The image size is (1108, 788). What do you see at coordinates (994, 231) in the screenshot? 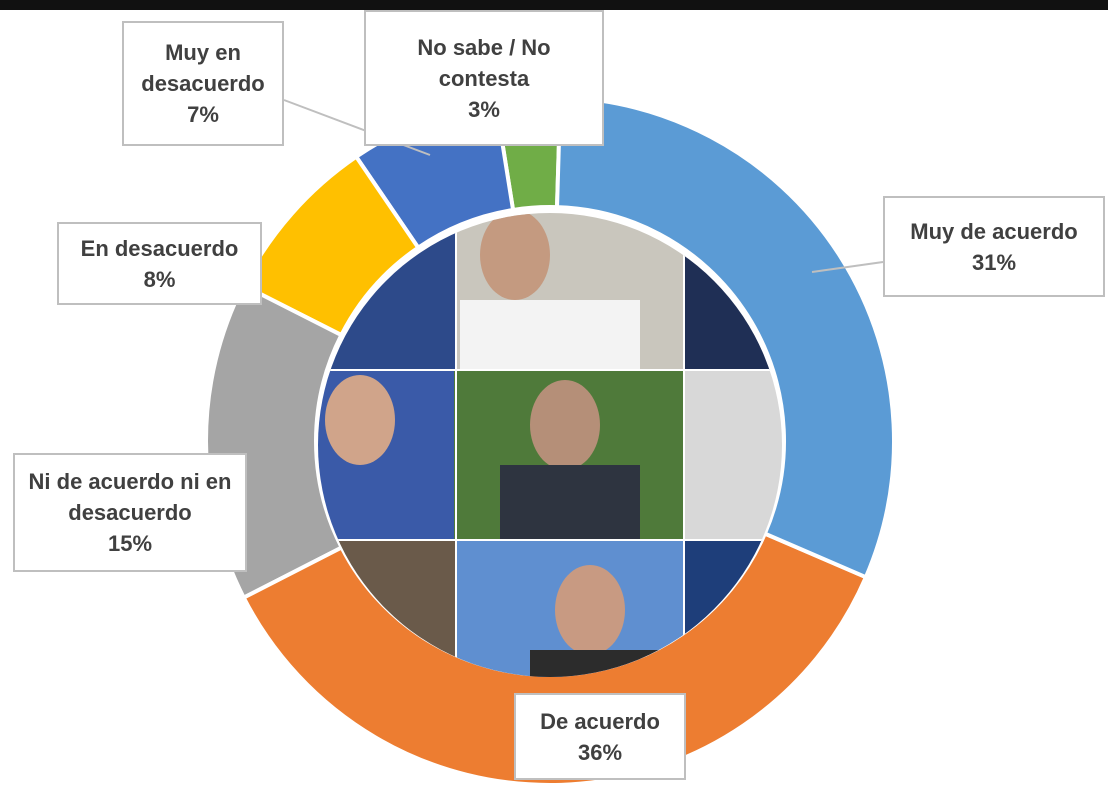
I see `category-label: Muy de acuerdo` at bounding box center [994, 231].